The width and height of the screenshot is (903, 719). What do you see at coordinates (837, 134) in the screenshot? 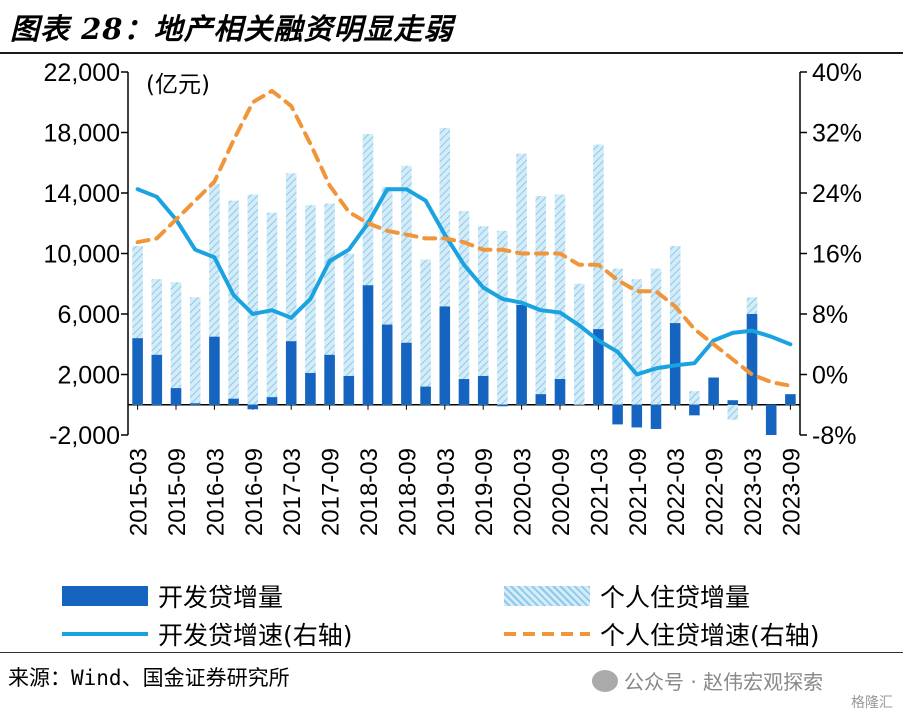
I see `y-right-tick-label: 32%` at bounding box center [837, 134].